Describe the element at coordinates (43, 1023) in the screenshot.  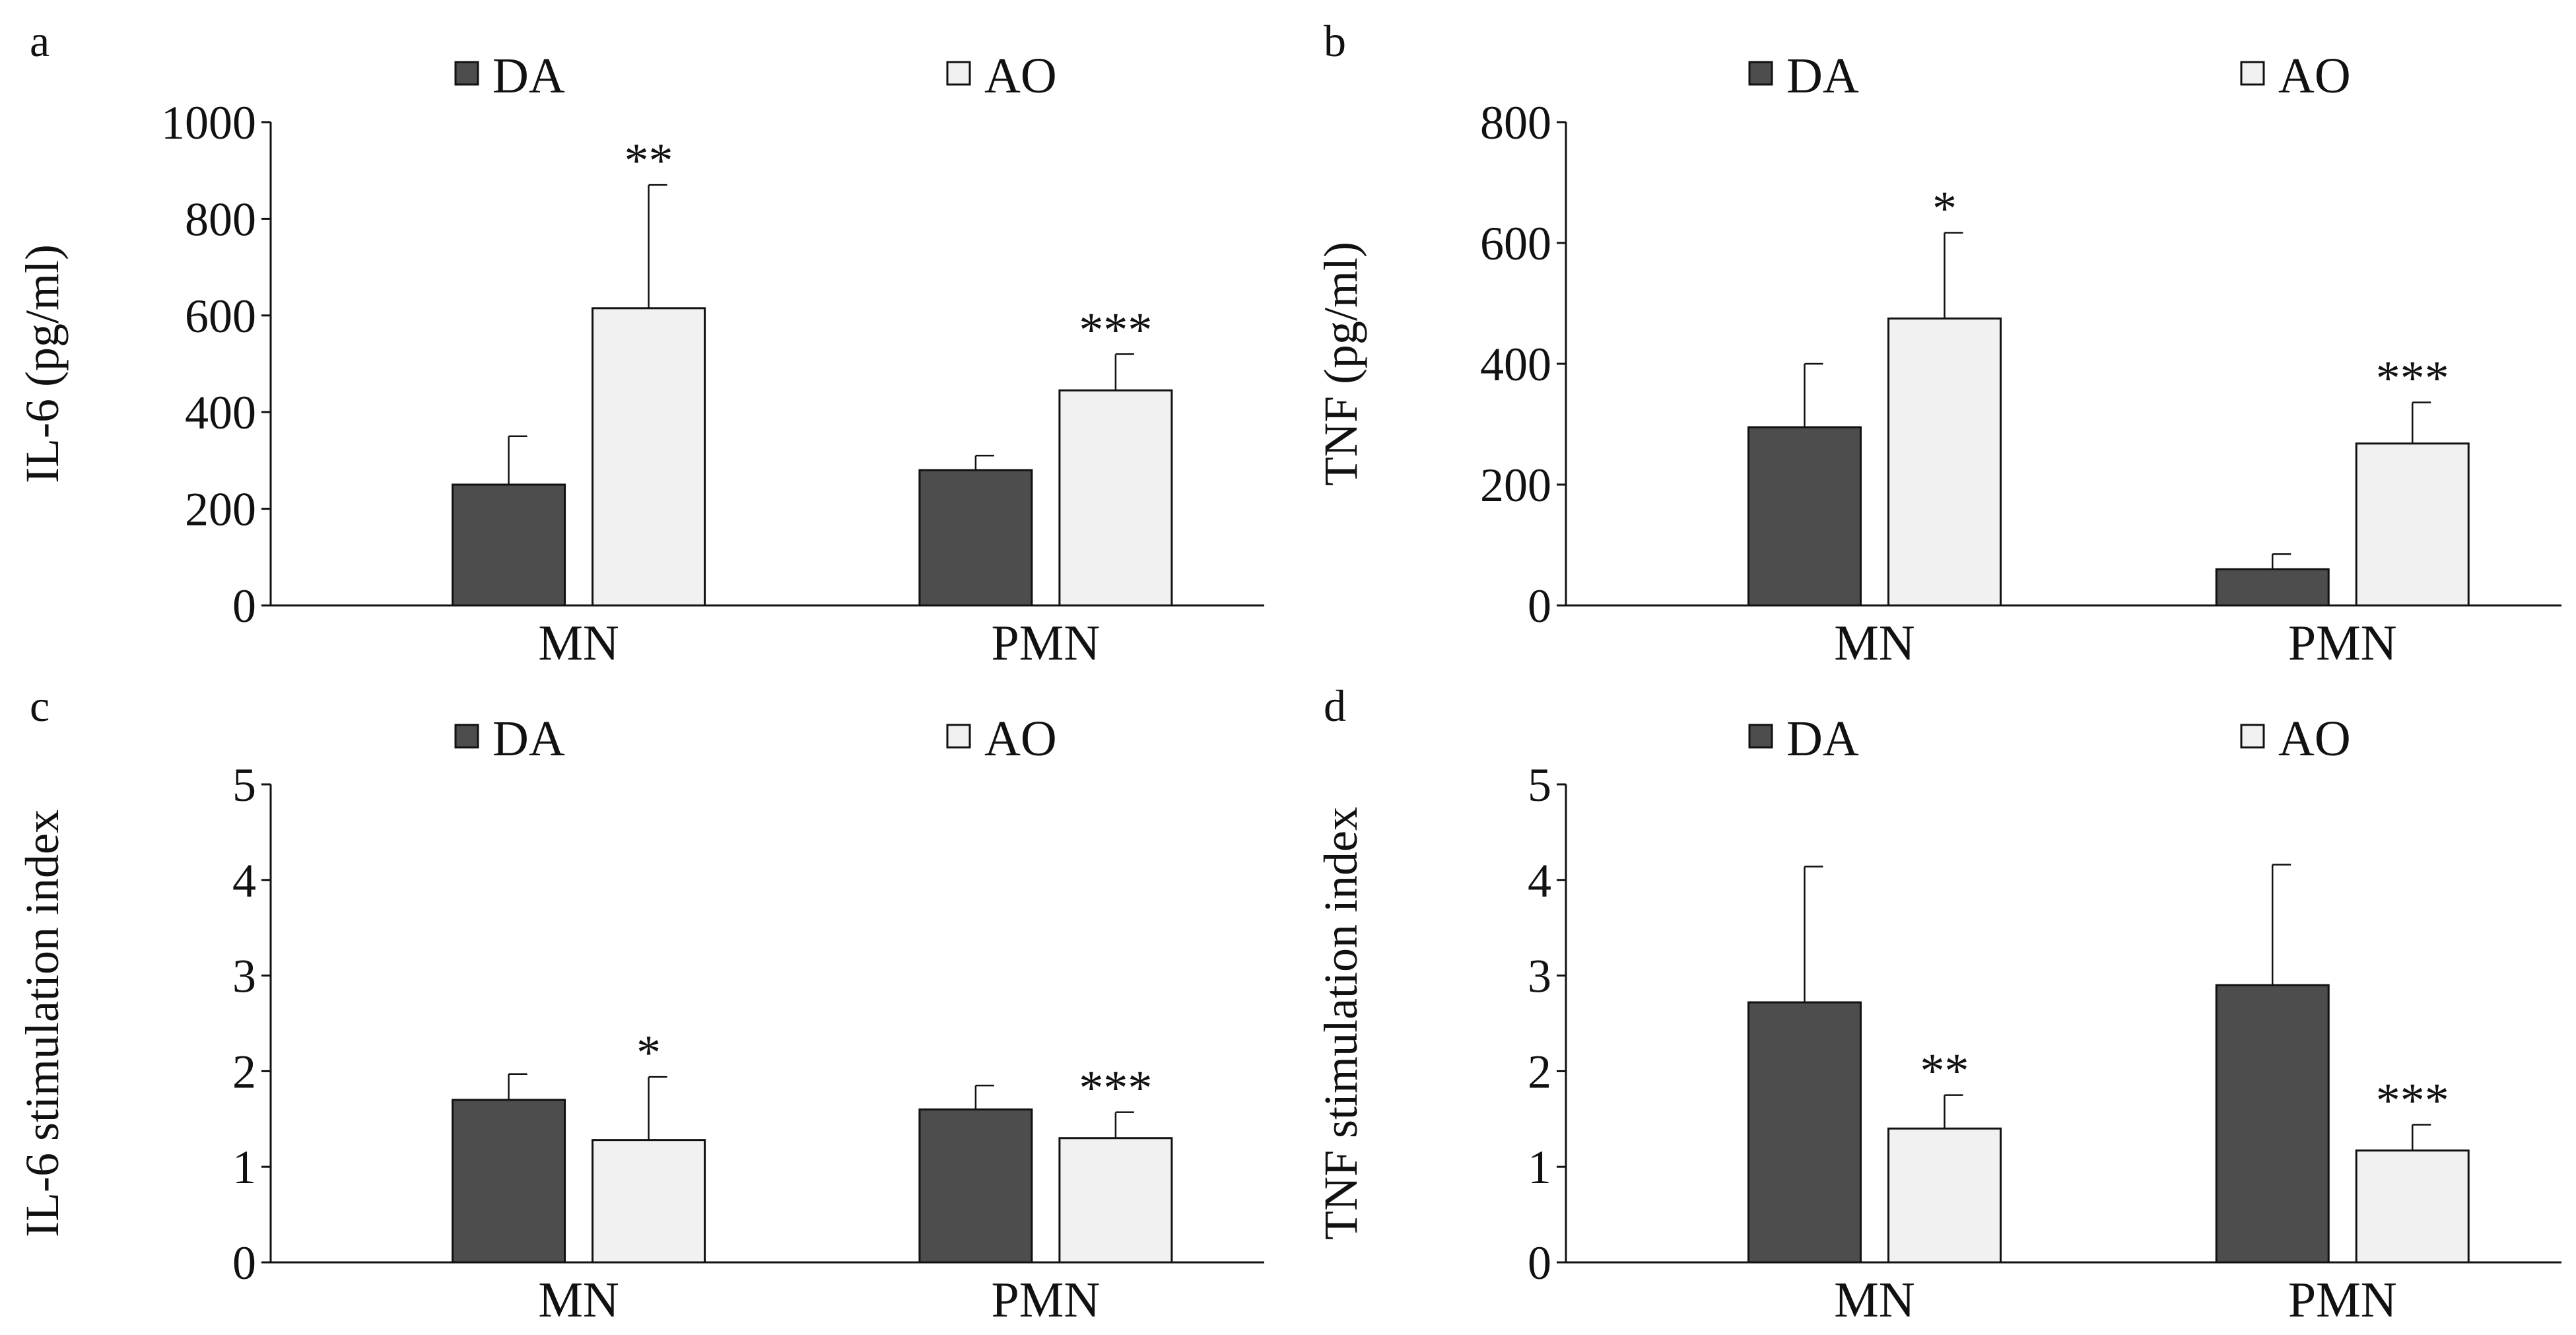
I see `y-axis-label: IL-6 stimulation index` at that location.